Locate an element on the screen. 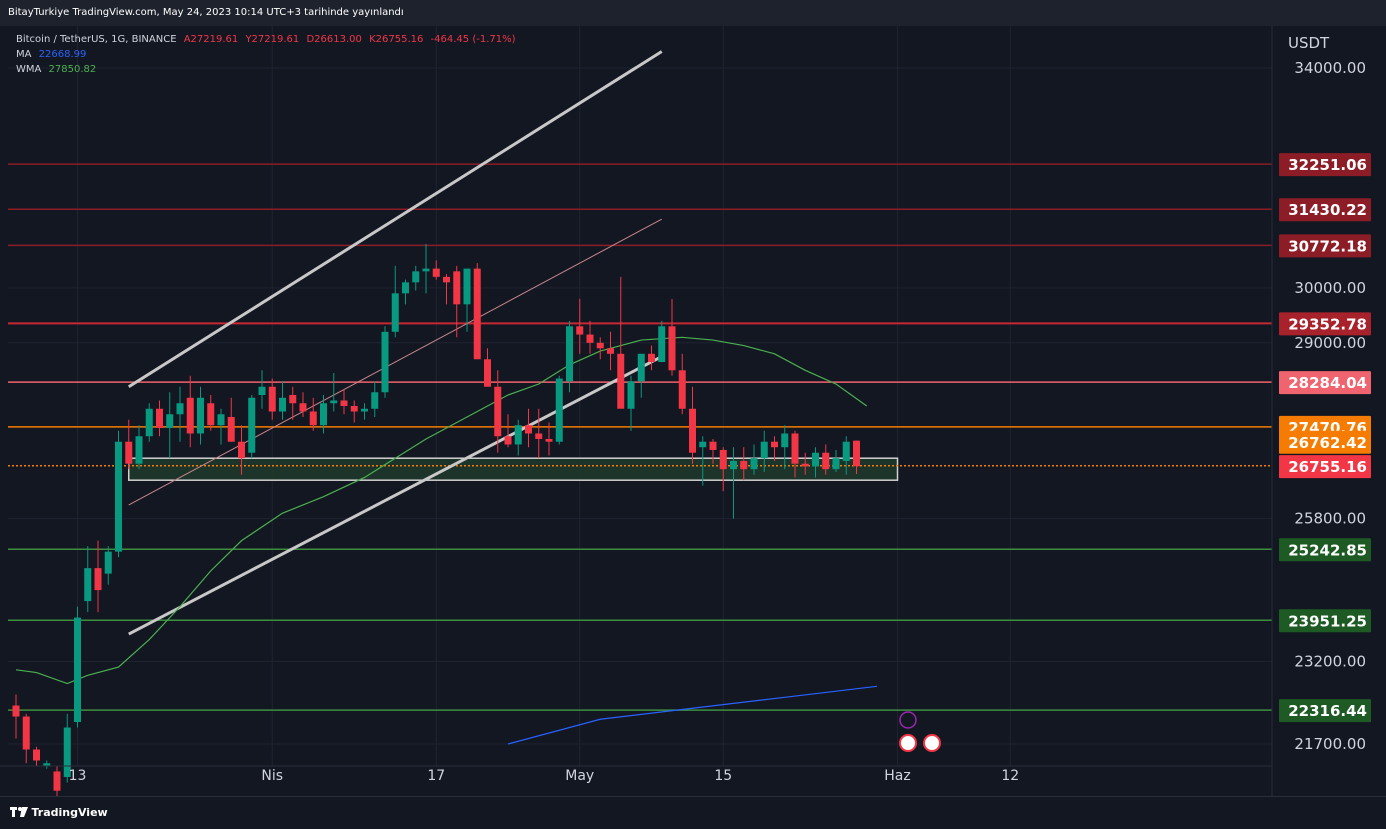  level-tag-last-price is located at coordinates (1325, 467).